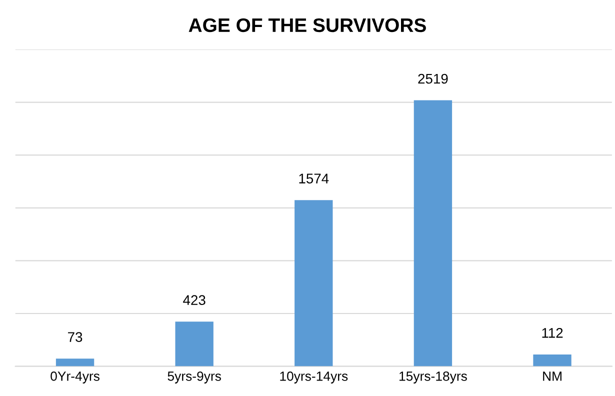  What do you see at coordinates (314, 179) in the screenshot?
I see `data-label: 1574` at bounding box center [314, 179].